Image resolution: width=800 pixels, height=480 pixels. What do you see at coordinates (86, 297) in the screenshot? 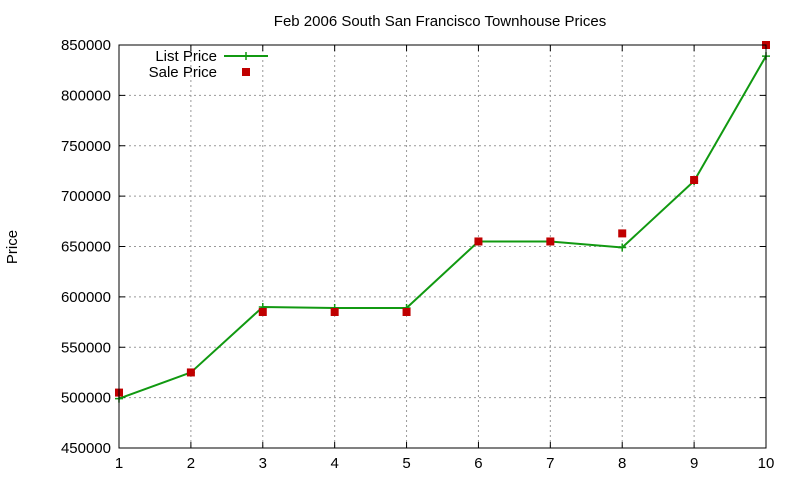
I see `y-tick-label: 600000` at bounding box center [86, 297].